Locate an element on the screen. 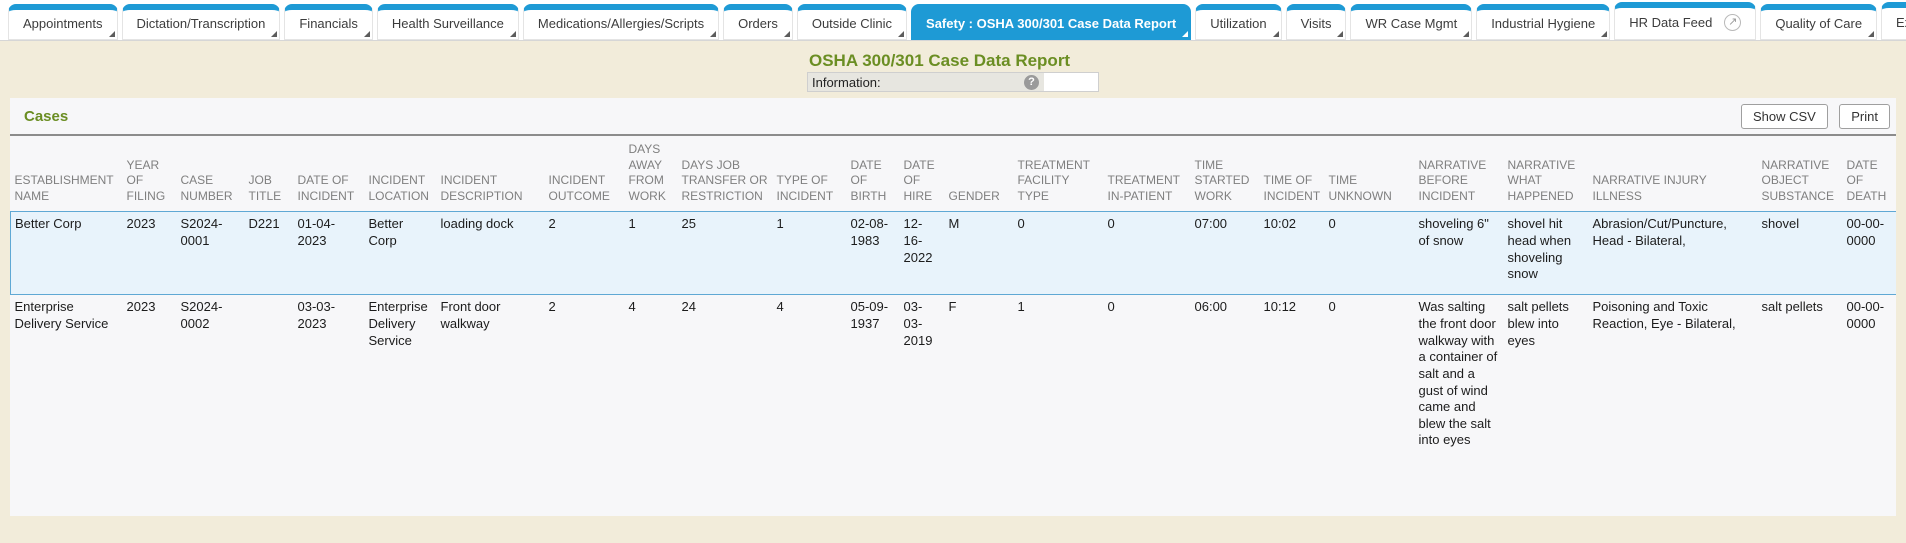  table-cell: Abrasion/Cut/Puncture, Head - Bilateral, is located at coordinates (1677, 253).